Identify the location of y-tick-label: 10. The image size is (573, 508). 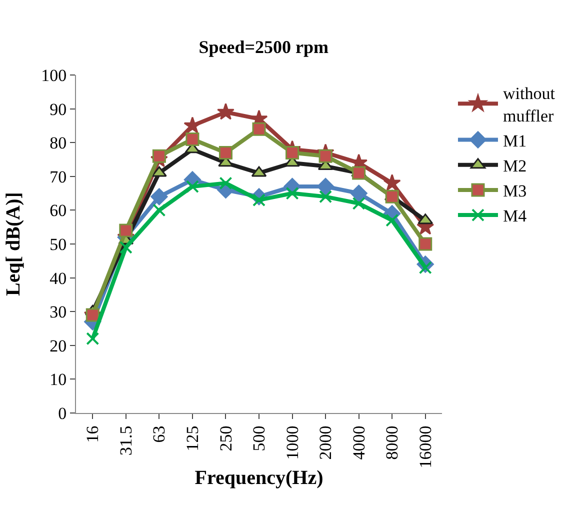
(58, 380).